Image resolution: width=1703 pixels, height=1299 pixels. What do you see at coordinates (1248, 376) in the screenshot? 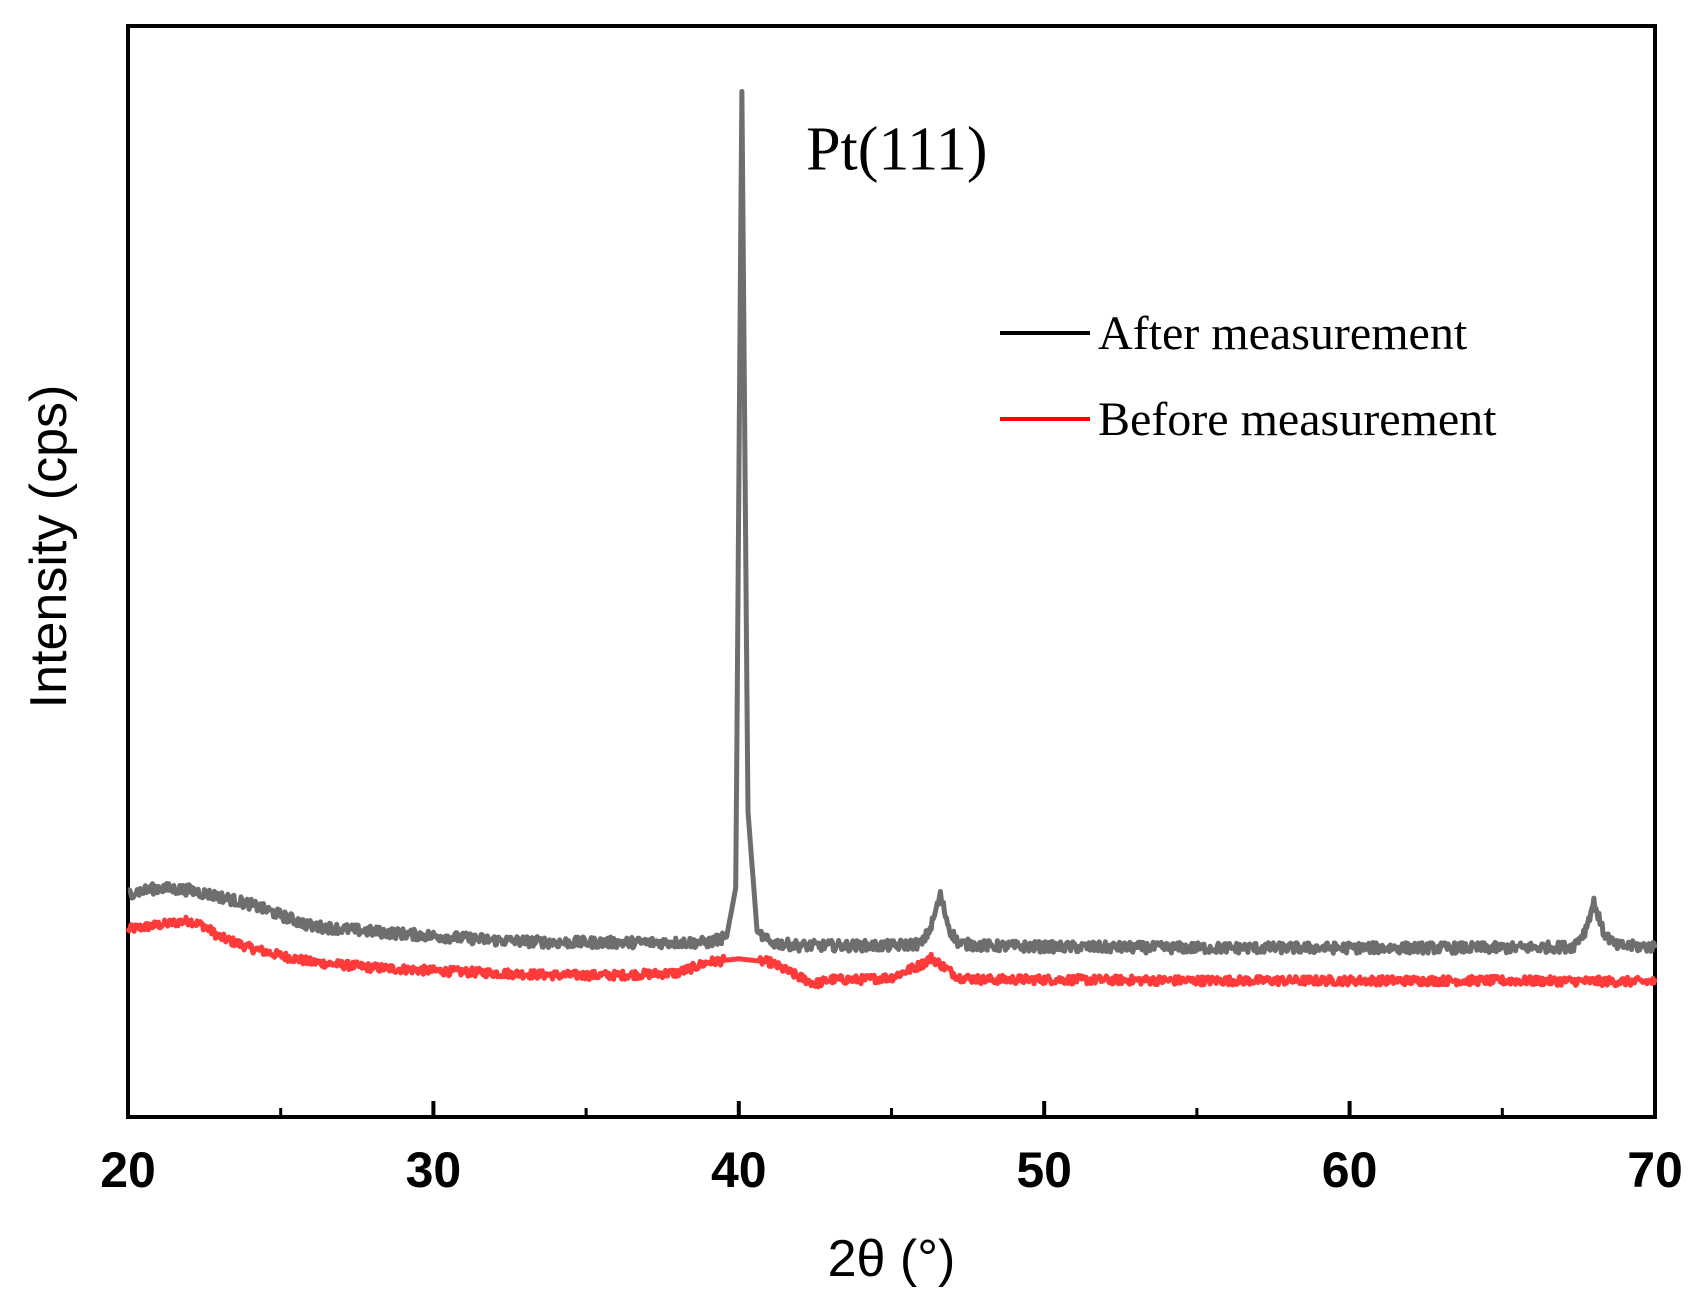
I see `legend: After measurement Before measurement` at bounding box center [1248, 376].